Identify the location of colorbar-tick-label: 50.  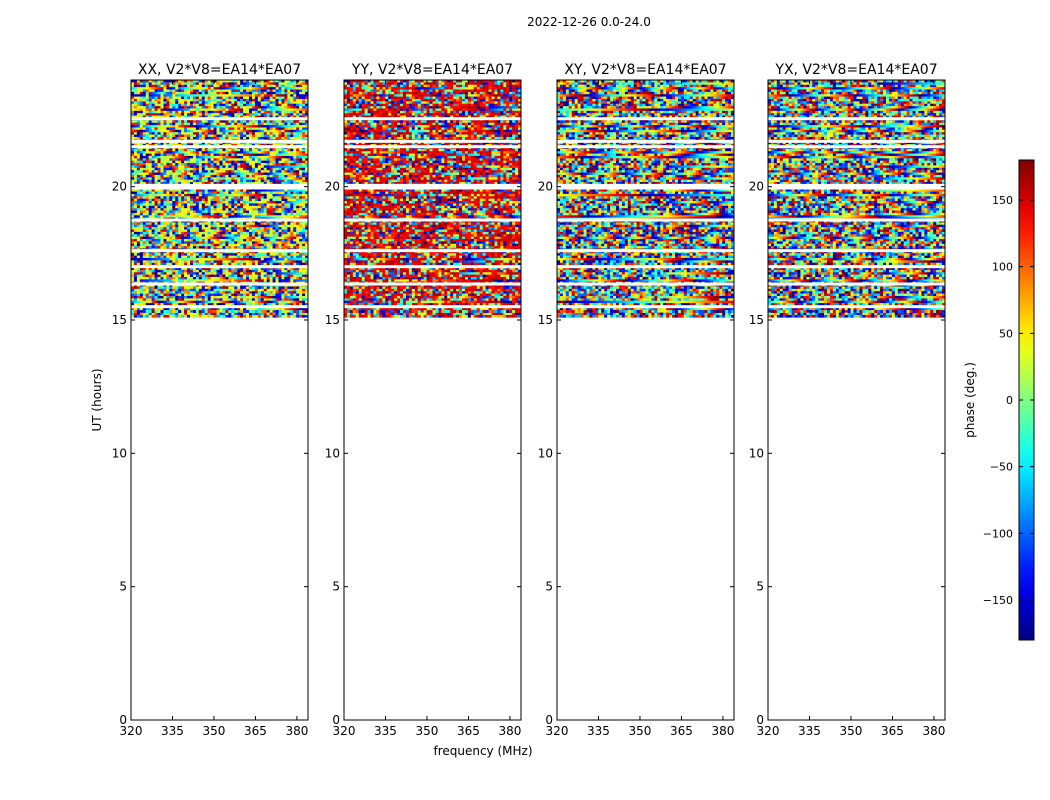
(1006, 333).